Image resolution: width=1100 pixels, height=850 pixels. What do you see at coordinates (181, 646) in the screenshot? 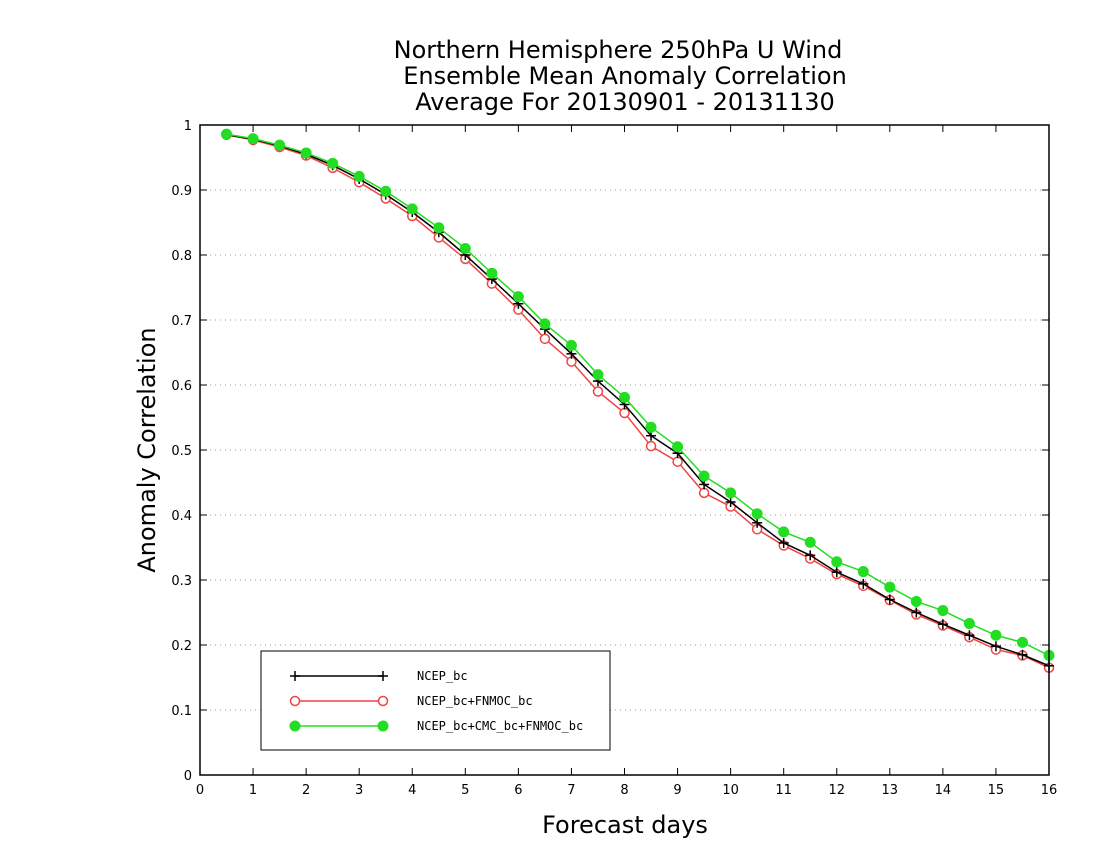
I see `y-tick-label: 0.2` at bounding box center [181, 646].